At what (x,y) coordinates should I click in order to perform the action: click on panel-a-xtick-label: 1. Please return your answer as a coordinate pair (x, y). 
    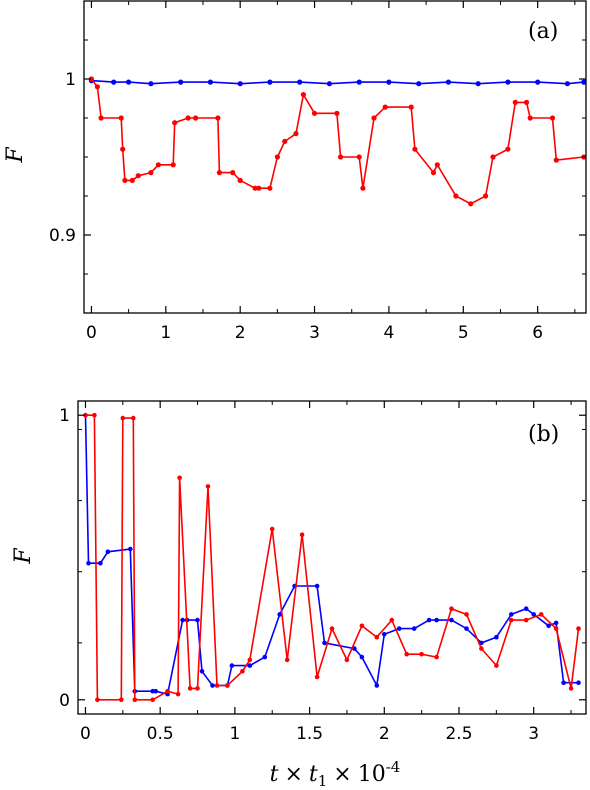
    Looking at the image, I should click on (165, 333).